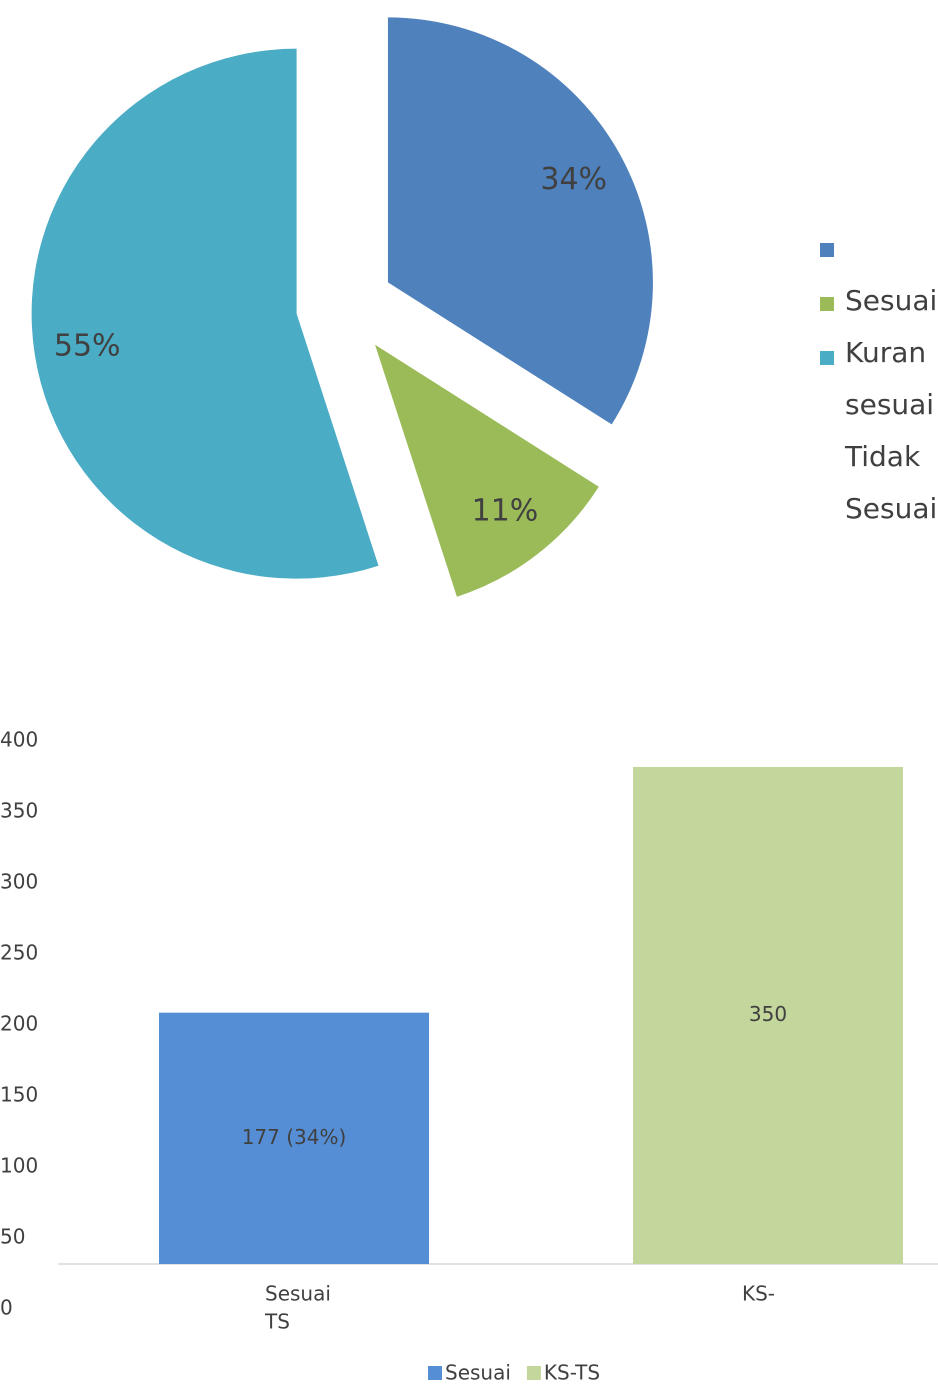 This screenshot has width=938, height=1386. I want to click on data-label: 350, so click(768, 1014).